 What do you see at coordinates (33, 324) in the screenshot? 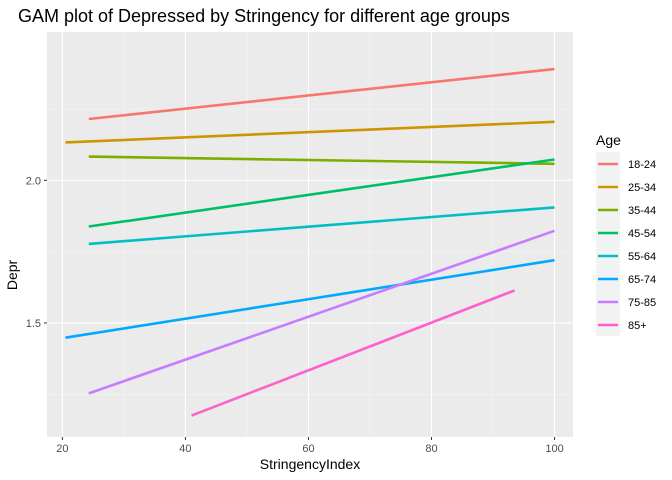
I see `y-tick-label: 1.5` at bounding box center [33, 324].